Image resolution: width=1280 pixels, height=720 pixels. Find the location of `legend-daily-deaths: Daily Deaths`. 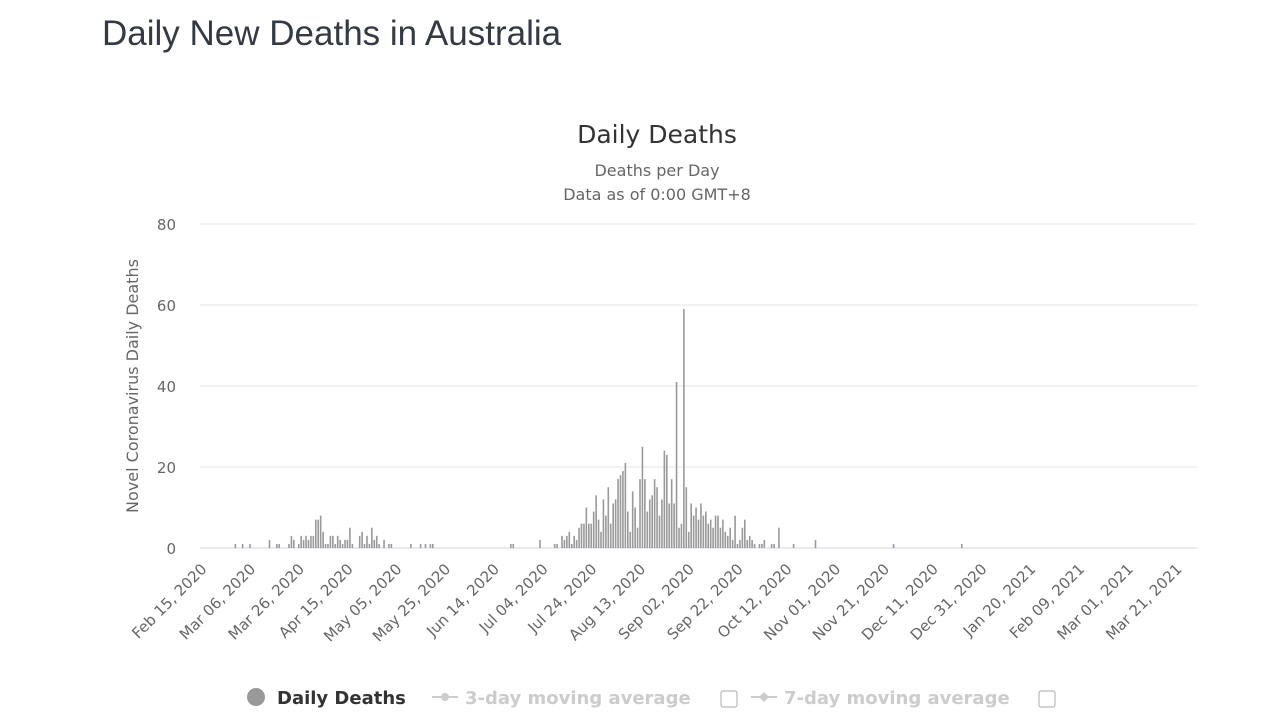

legend-daily-deaths: Daily Deaths is located at coordinates (326, 698).